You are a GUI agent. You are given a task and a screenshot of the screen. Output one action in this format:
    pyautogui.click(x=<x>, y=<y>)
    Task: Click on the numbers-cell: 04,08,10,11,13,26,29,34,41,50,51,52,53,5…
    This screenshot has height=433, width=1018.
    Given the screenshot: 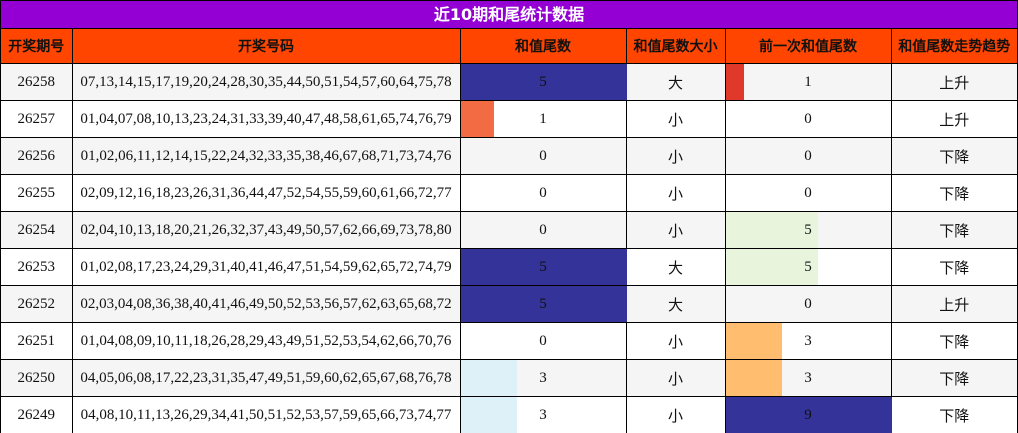 What is the action you would take?
    pyautogui.click(x=266, y=414)
    